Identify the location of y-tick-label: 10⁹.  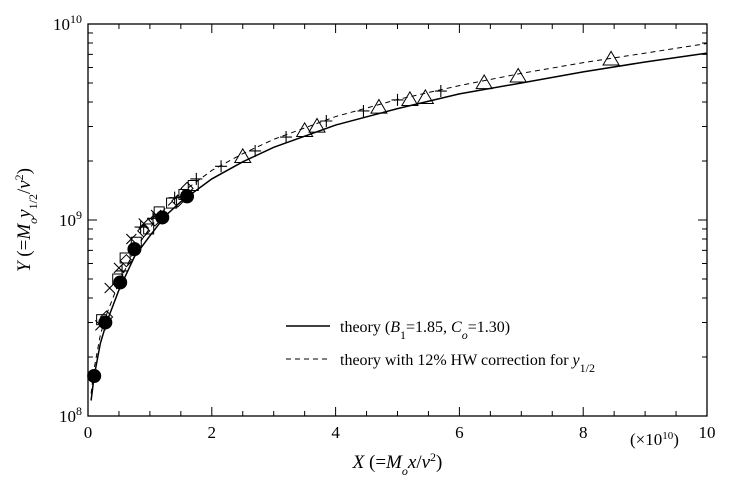
(70, 219).